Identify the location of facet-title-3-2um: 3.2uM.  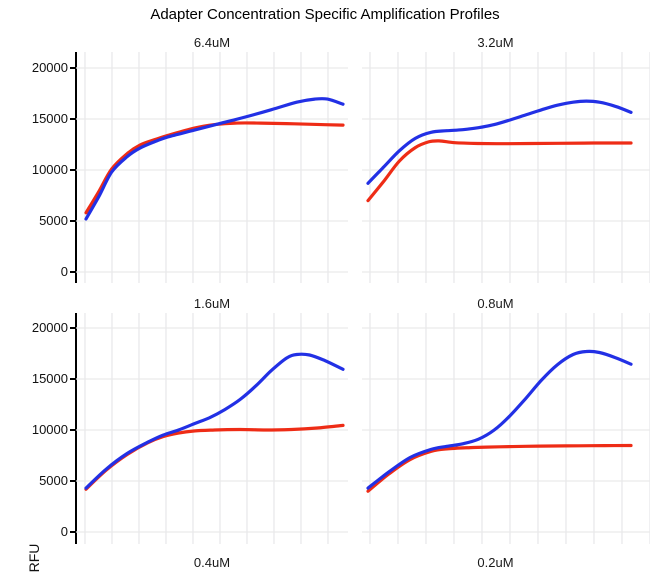
(495, 42).